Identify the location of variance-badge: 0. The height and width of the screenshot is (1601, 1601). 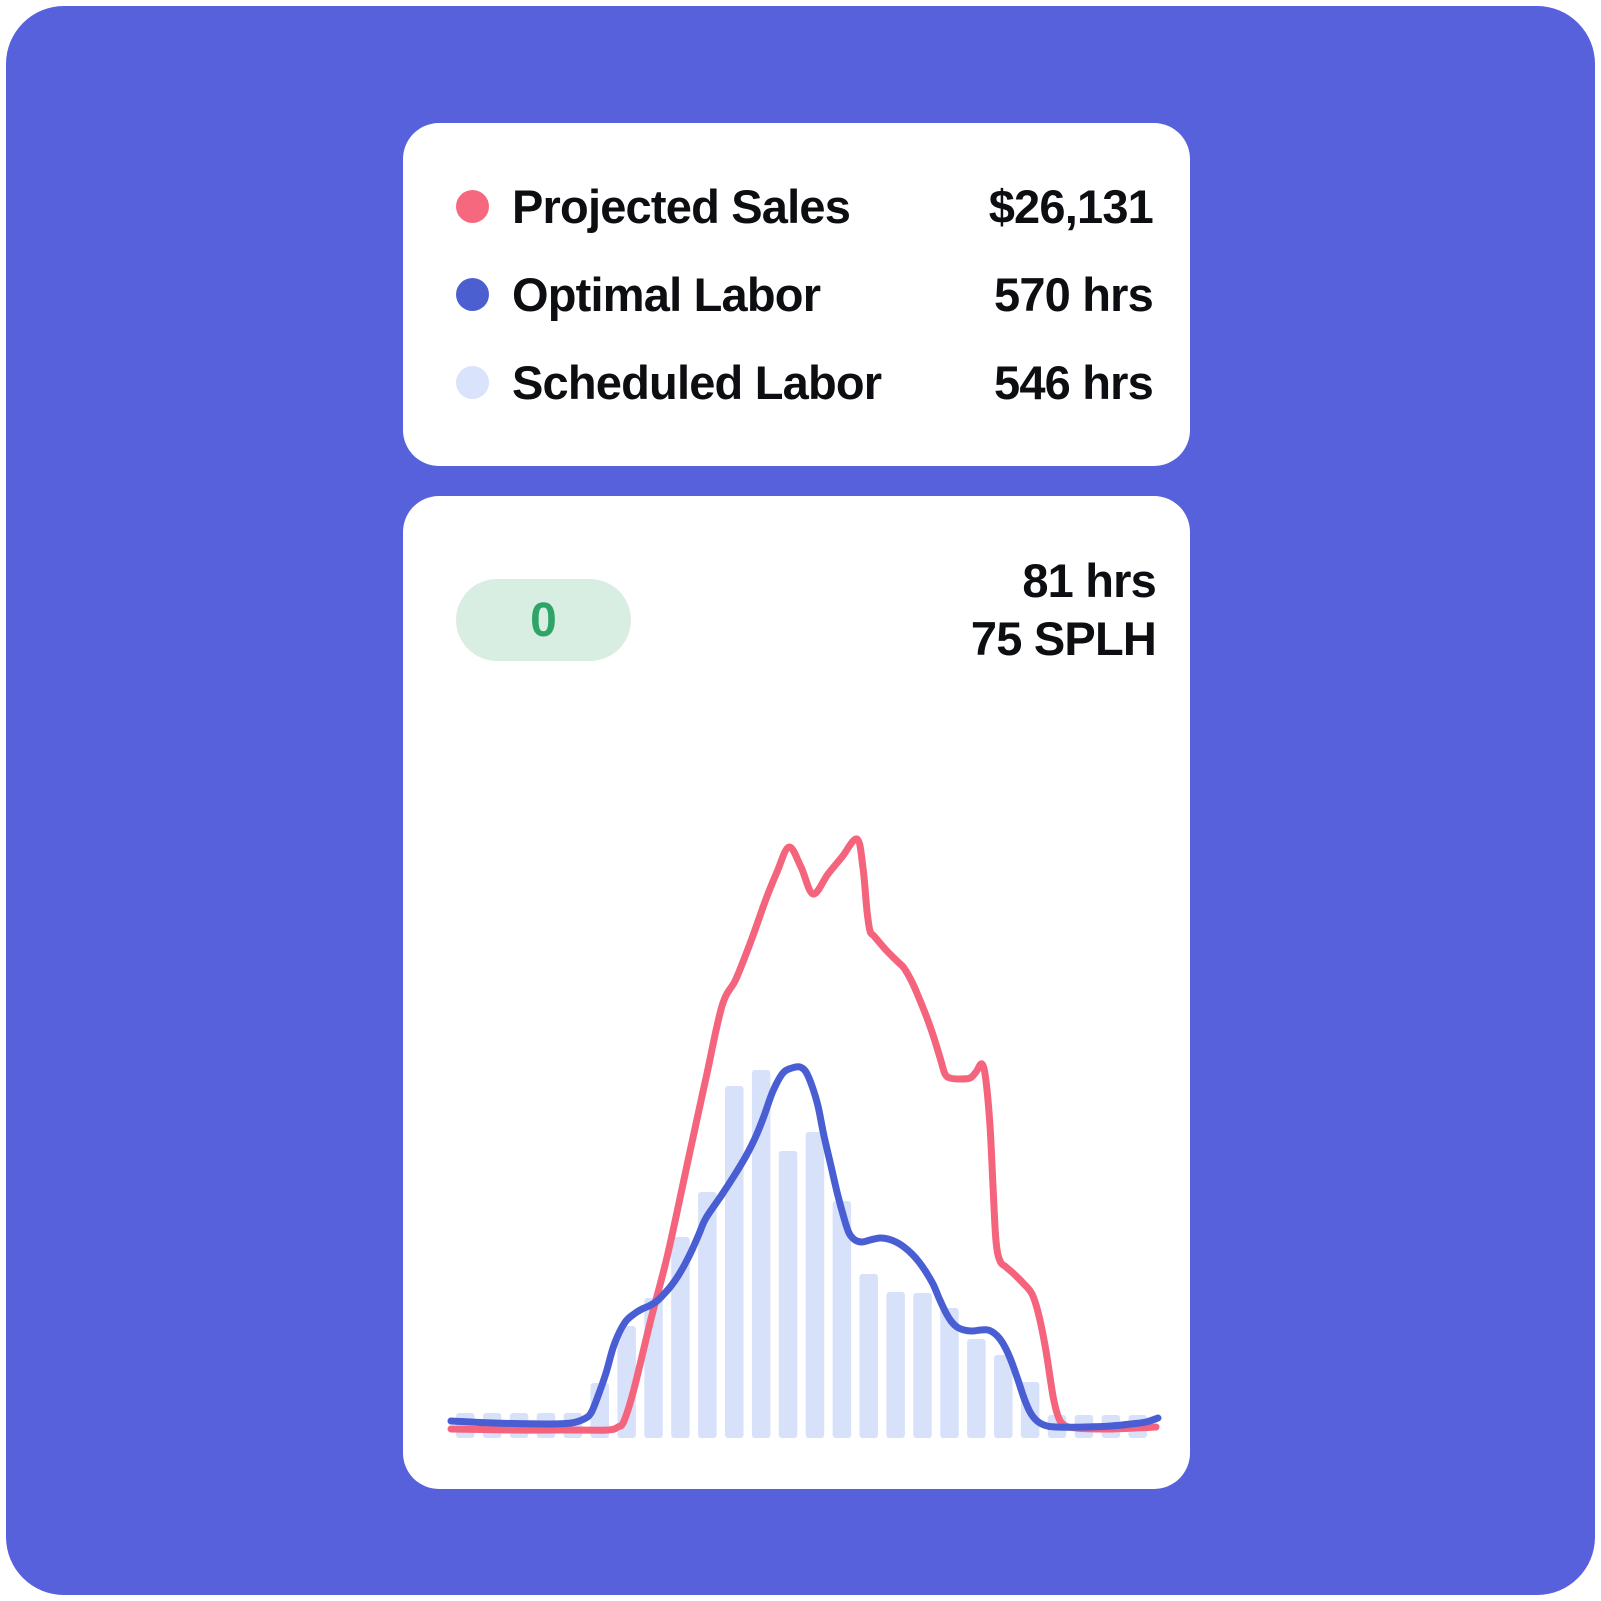
(543, 620).